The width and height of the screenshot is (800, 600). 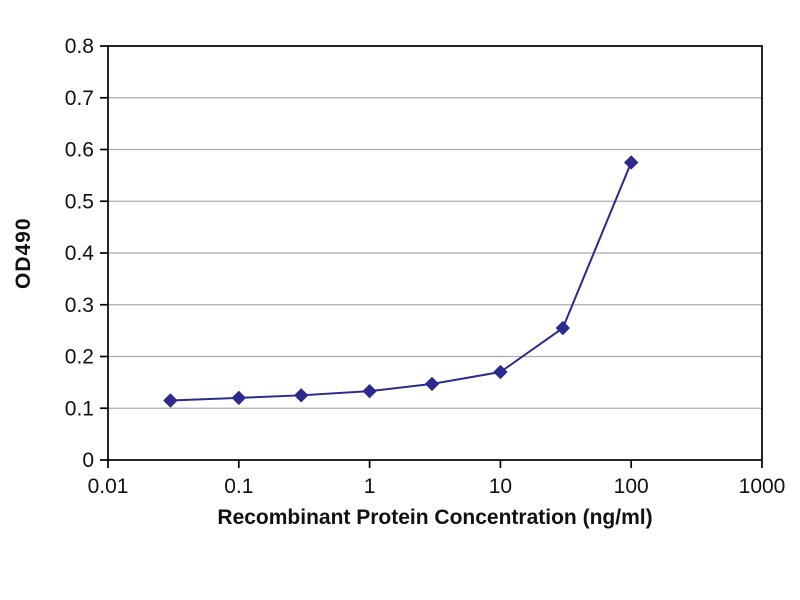 I want to click on y-tick-label: 0.1, so click(x=79, y=408).